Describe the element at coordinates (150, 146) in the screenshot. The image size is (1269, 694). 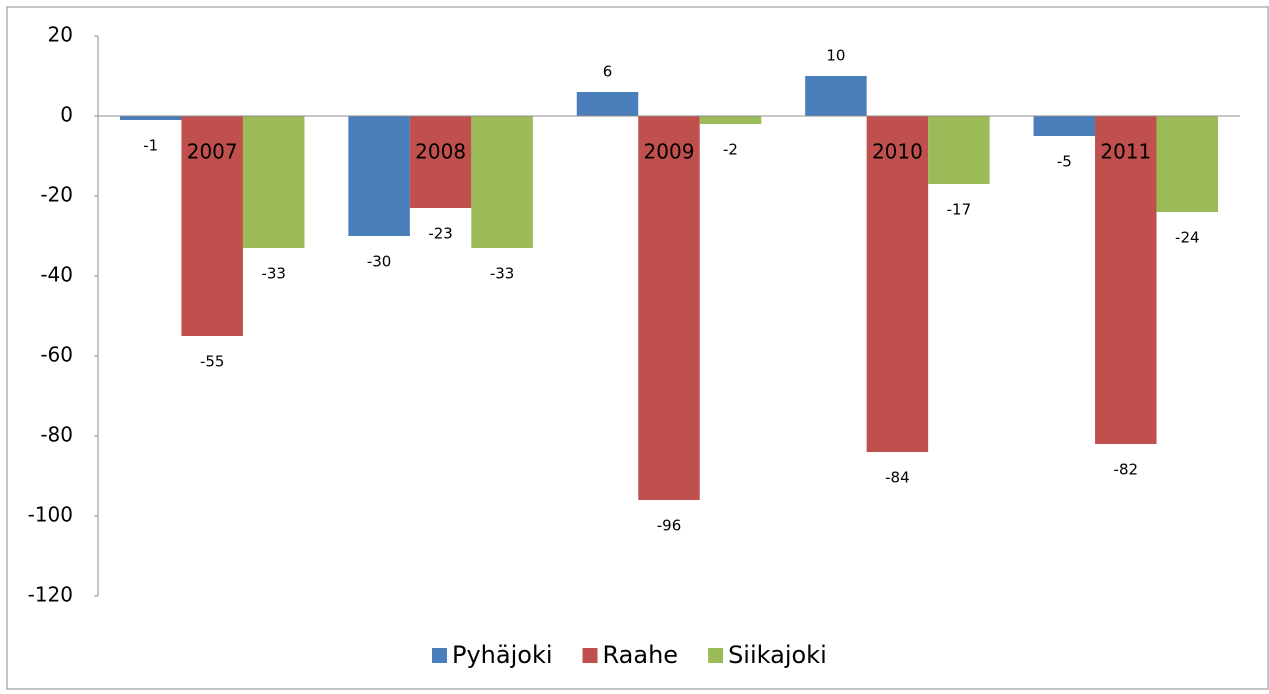
I see `data-label: -1` at that location.